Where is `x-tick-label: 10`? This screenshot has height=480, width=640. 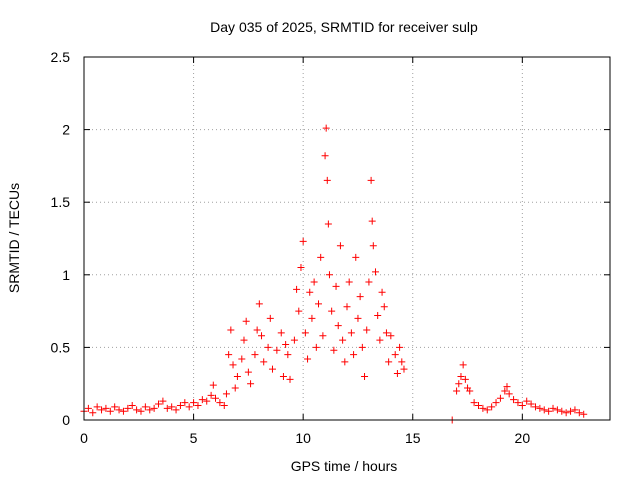 x-tick-label: 10 is located at coordinates (303, 438).